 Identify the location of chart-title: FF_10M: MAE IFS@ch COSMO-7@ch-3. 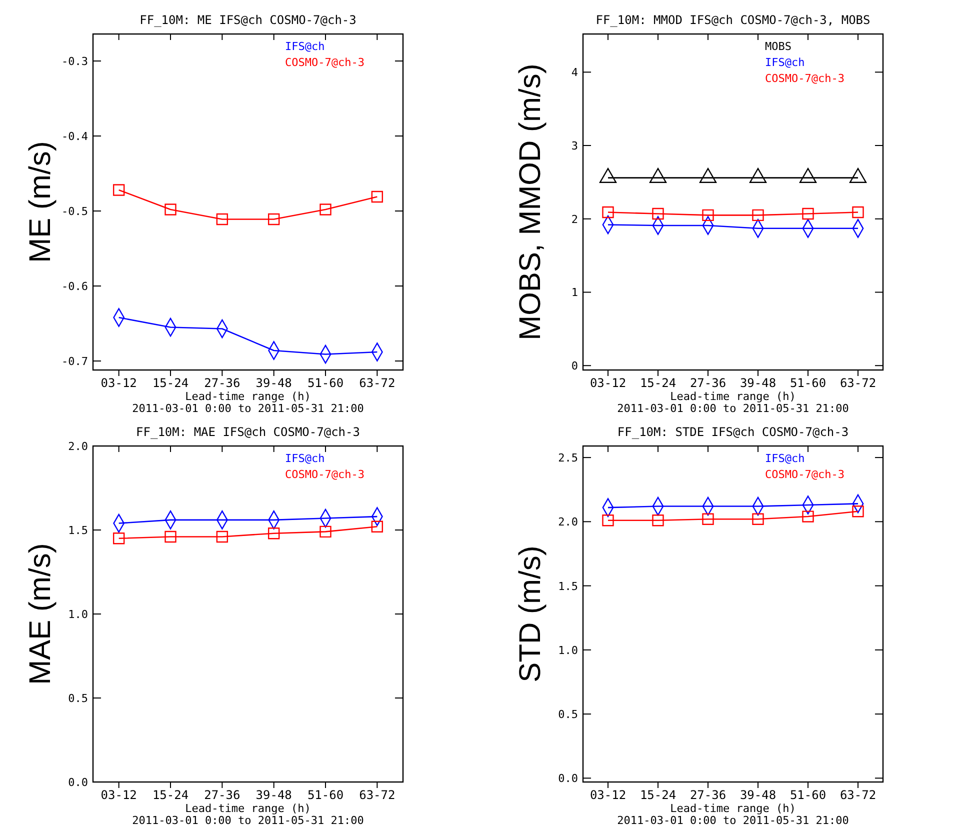
(248, 432).